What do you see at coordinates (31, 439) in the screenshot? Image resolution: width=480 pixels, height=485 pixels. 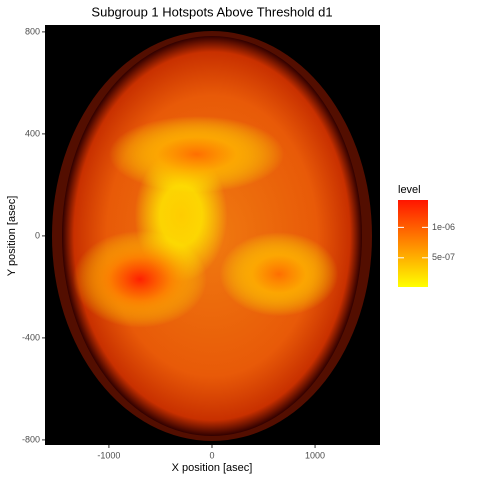 I see `y-tick-label: -800` at bounding box center [31, 439].